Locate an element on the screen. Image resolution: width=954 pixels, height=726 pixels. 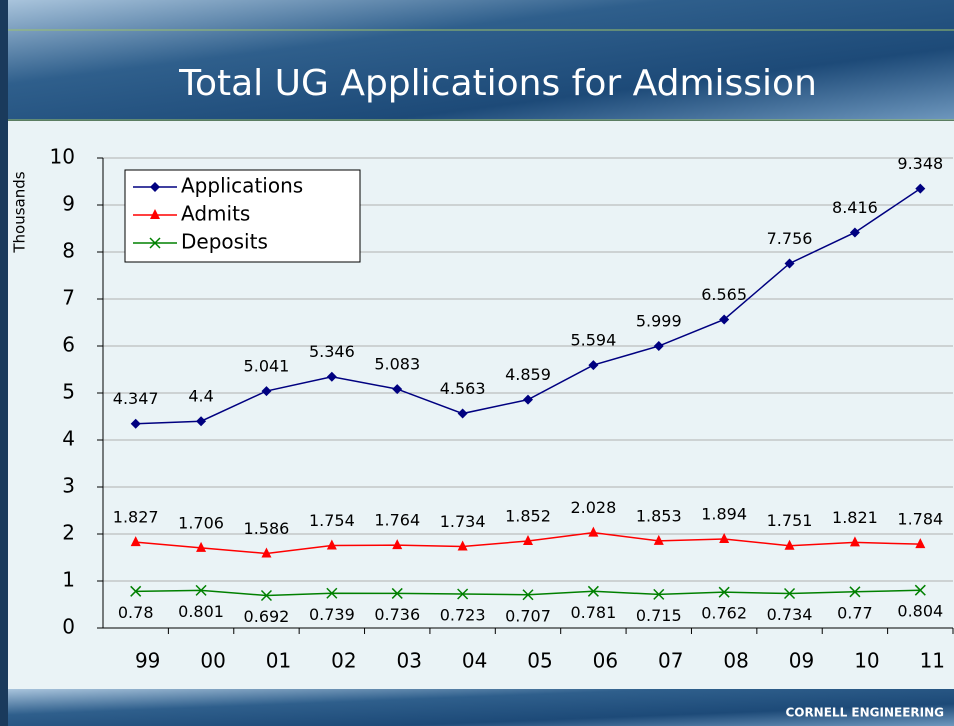
data-label: 2.028 is located at coordinates (593, 507).